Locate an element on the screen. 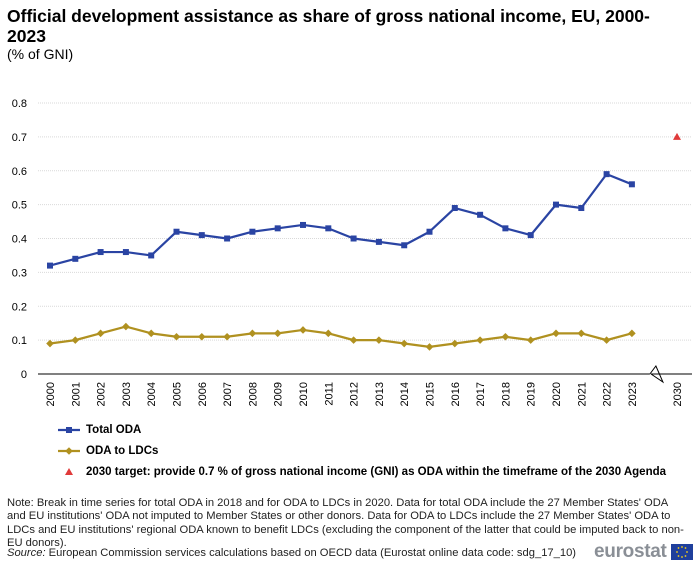  x-tick-label: 2007 is located at coordinates (228, 394).